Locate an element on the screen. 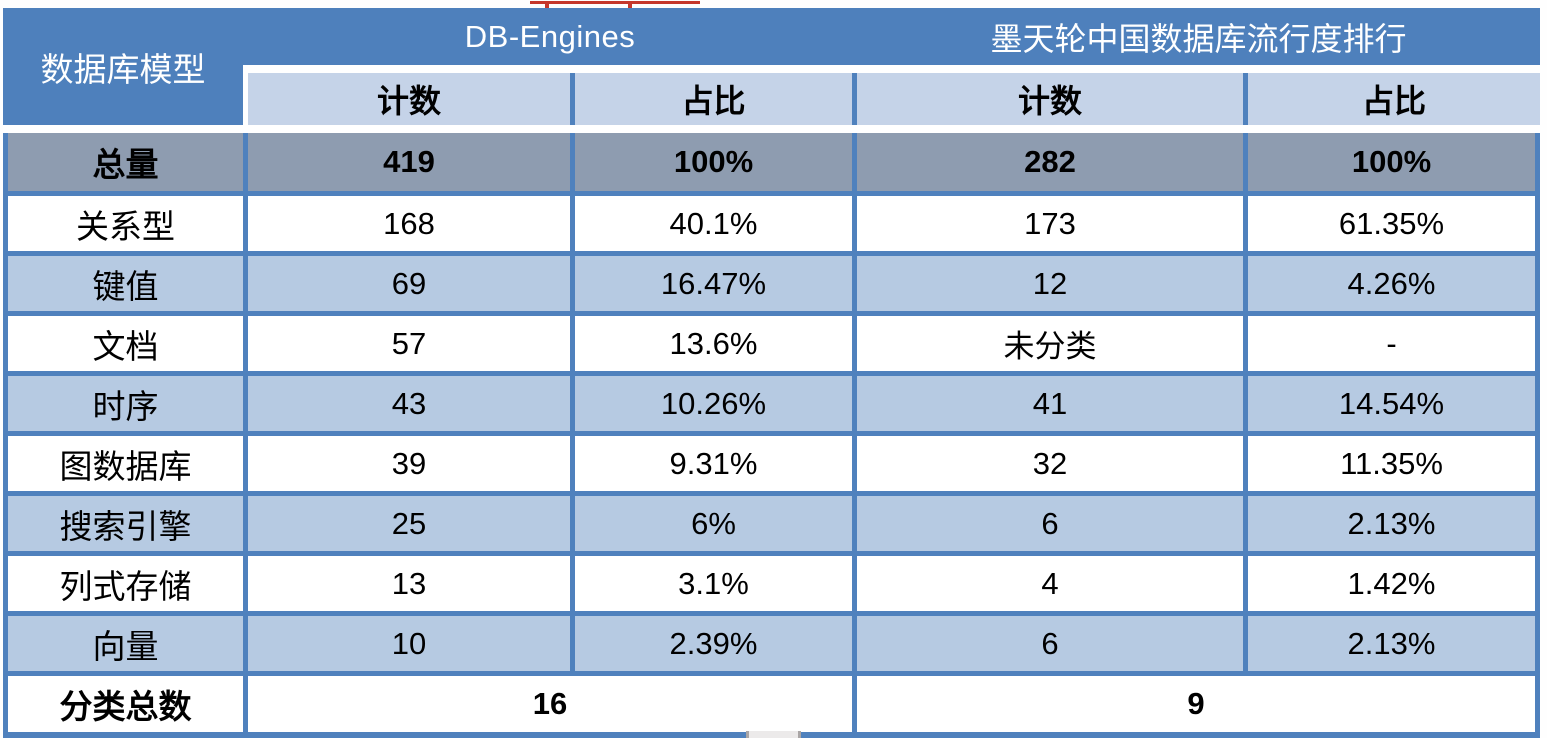 This screenshot has height=738, width=1547. table-row: 文档 57 13.6% 未分类 - is located at coordinates (771, 343).